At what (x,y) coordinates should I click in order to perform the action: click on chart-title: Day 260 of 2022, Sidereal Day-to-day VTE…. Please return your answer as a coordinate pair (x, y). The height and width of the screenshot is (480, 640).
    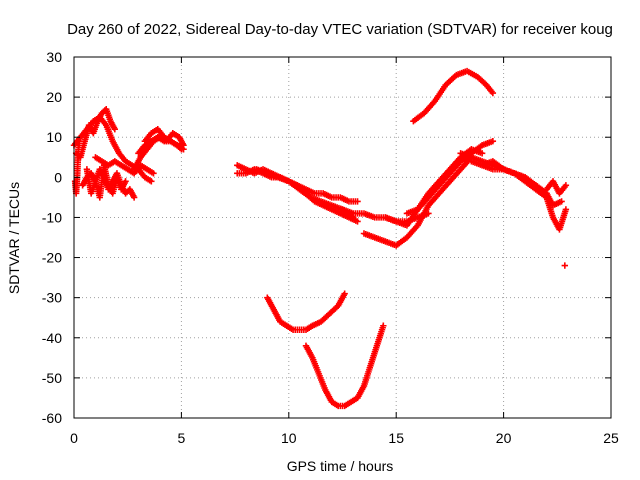
    Looking at the image, I should click on (340, 29).